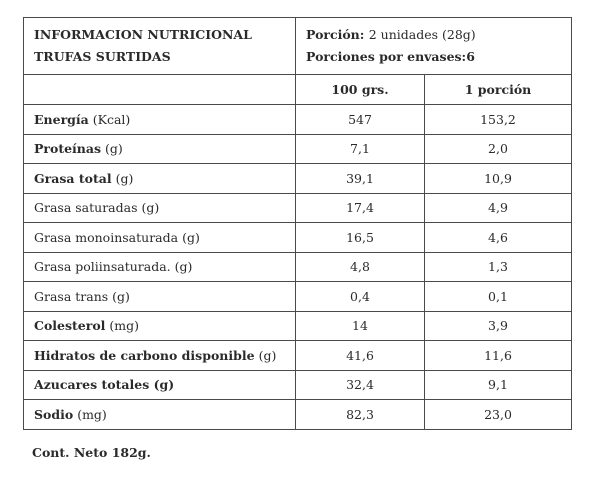 The image size is (604, 480). What do you see at coordinates (111, 119) in the screenshot?
I see `nutrient-unit: (Kcal)` at bounding box center [111, 119].